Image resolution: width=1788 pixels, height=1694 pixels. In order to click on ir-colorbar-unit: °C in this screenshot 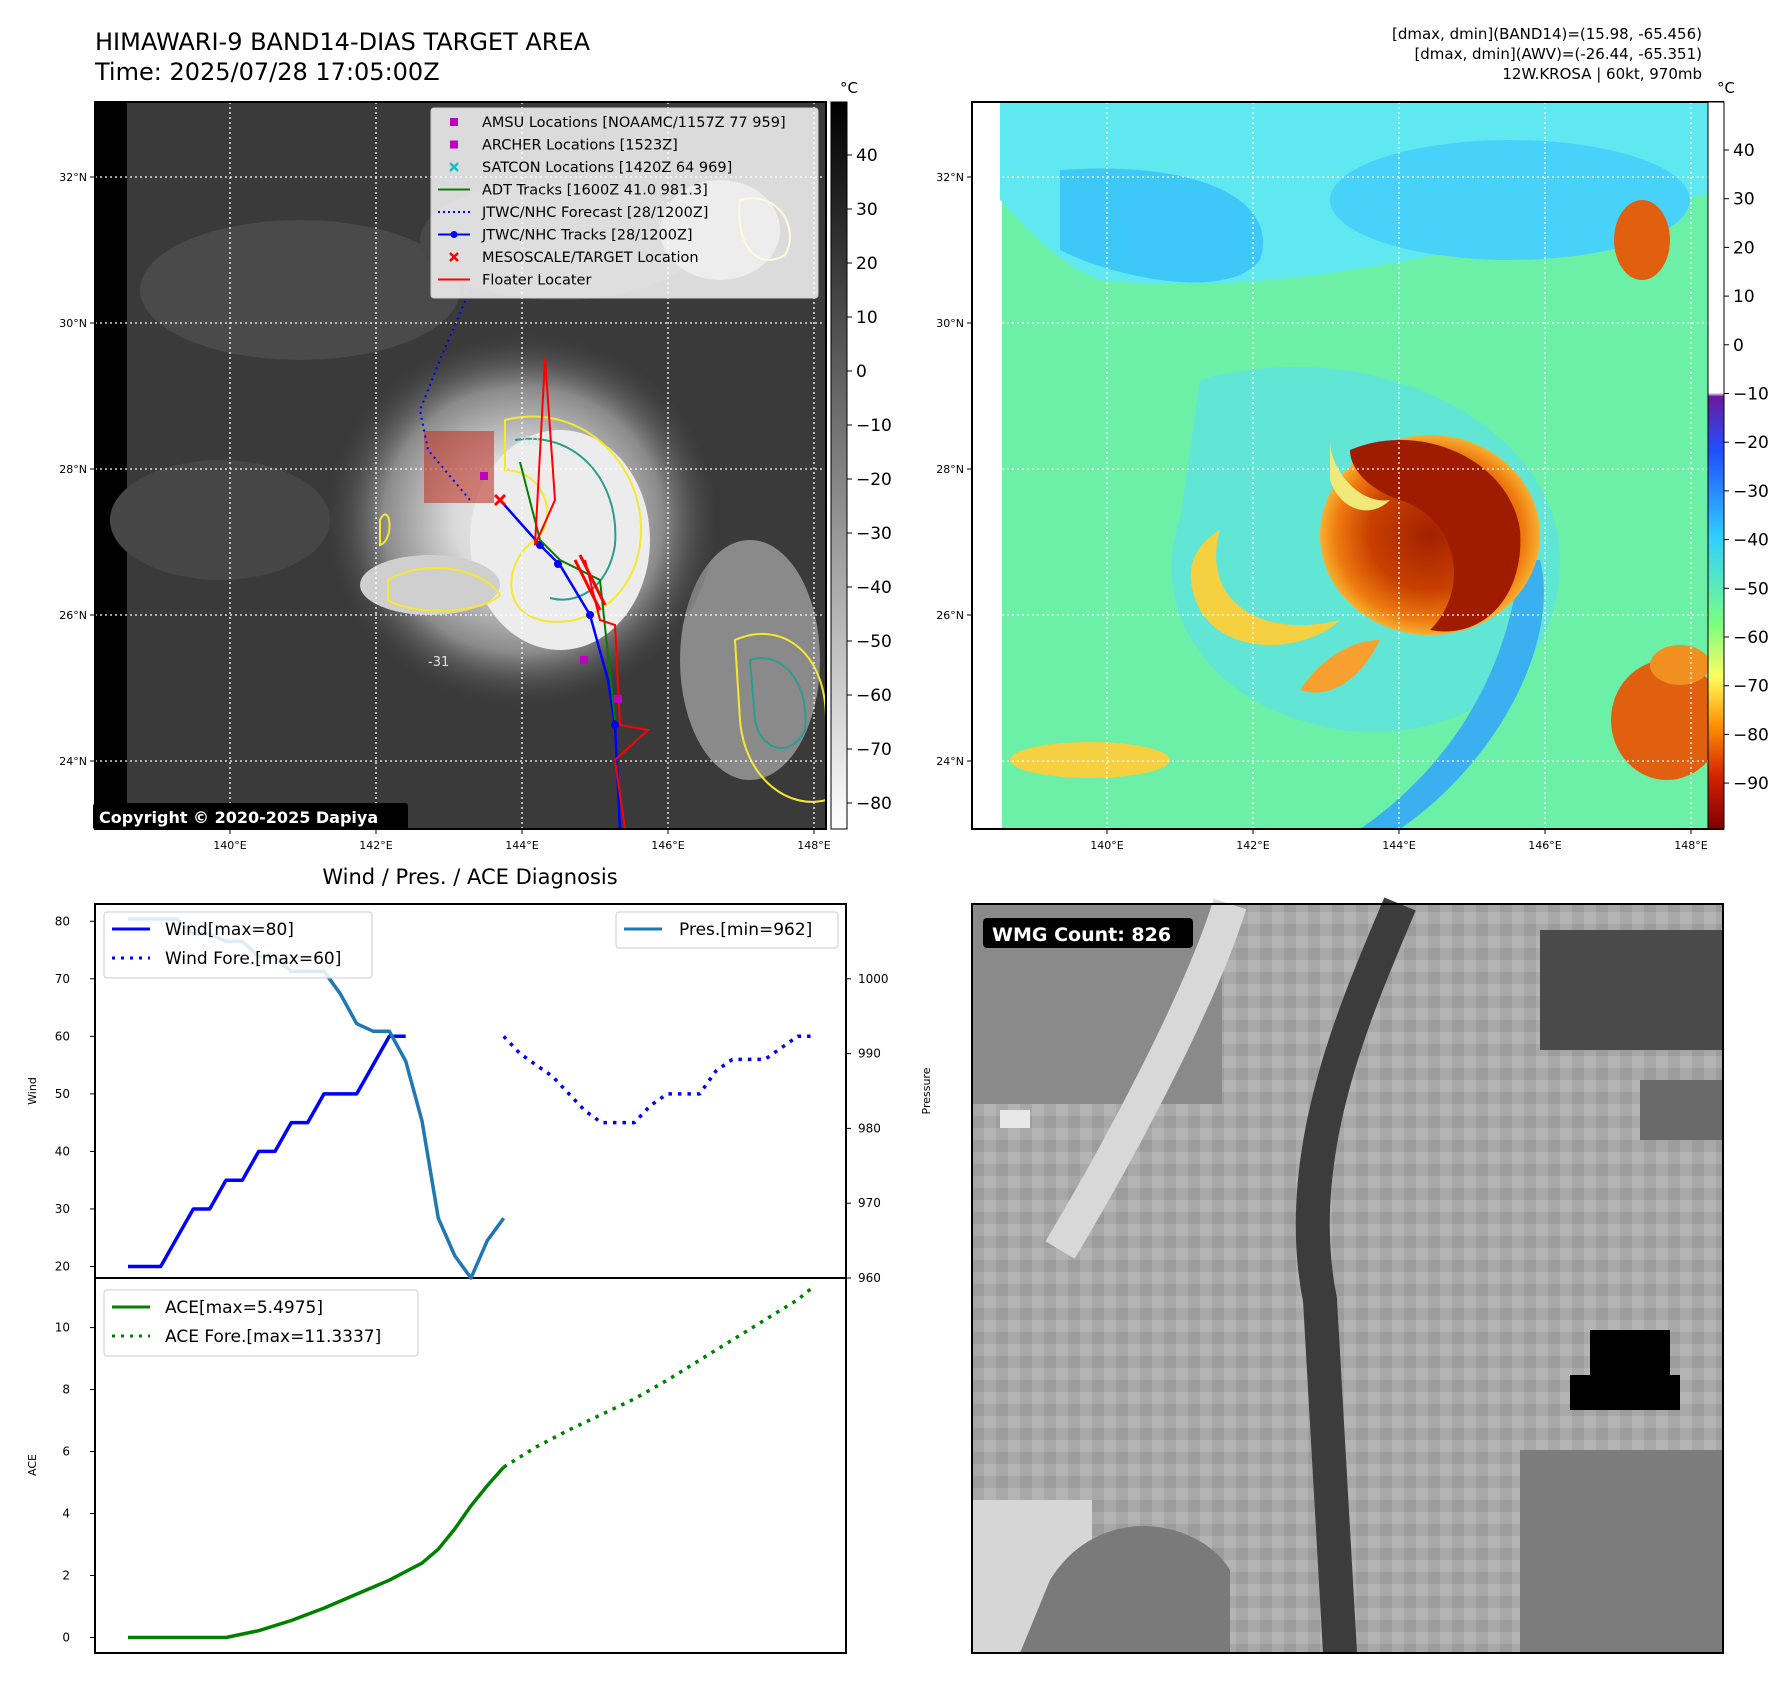, I will do `click(849, 88)`.